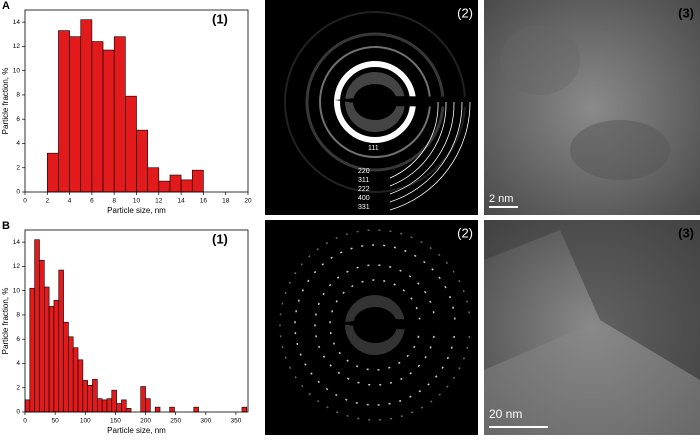 Image resolution: width=700 pixels, height=440 pixels. I want to click on x-tick-label: 18, so click(226, 201).